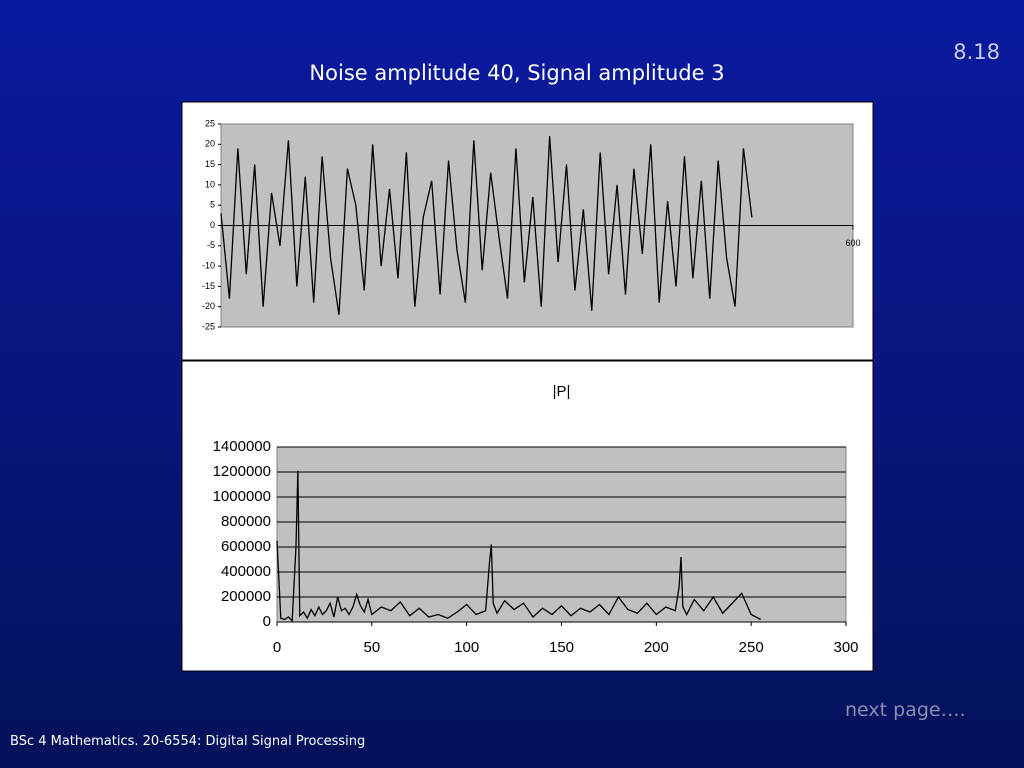  Describe the element at coordinates (208, 286) in the screenshot. I see `y-tick-label: -15` at that location.